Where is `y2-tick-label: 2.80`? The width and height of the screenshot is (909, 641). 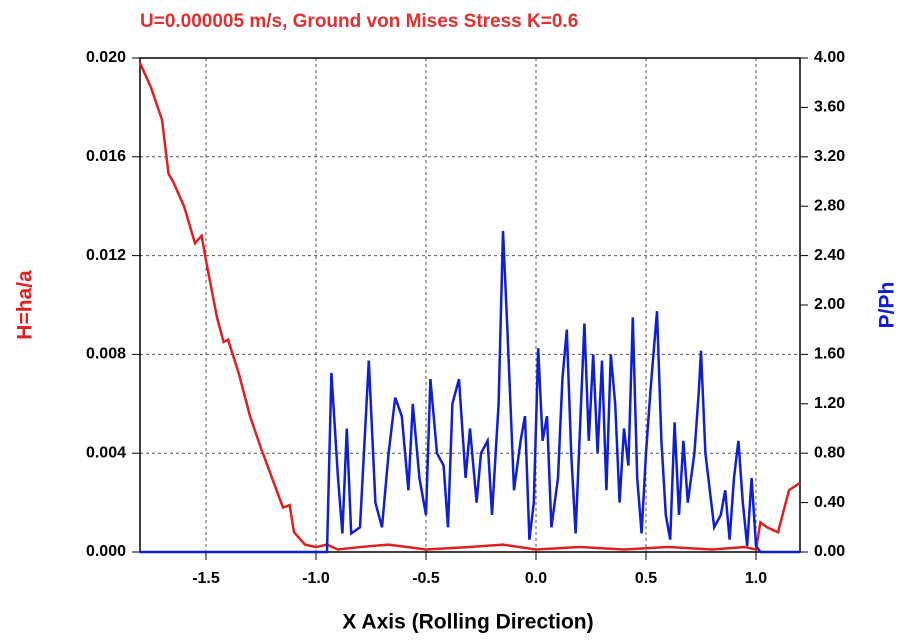 y2-tick-label: 2.80 is located at coordinates (829, 205).